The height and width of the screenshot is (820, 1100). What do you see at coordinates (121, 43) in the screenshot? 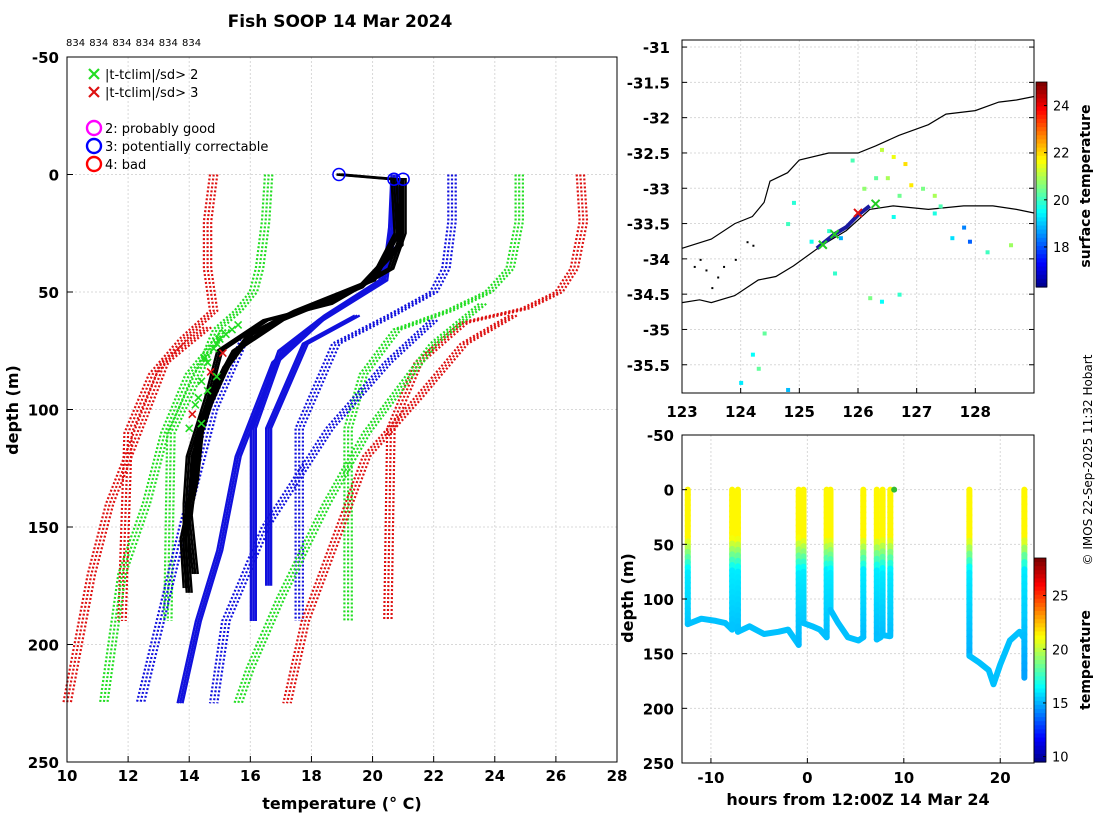
I see `profile-id-label: 834` at bounding box center [121, 43].